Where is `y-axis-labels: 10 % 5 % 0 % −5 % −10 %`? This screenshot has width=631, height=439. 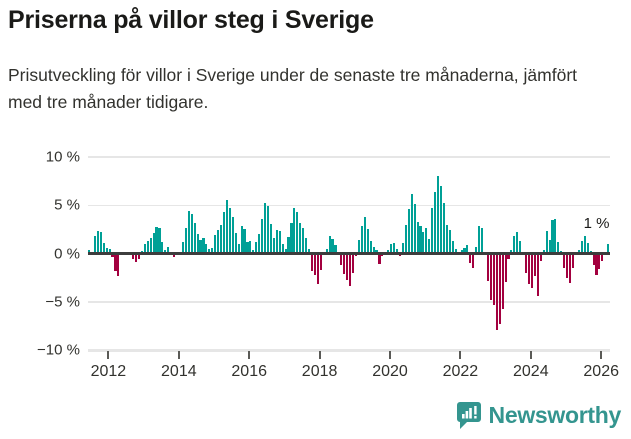
y-axis-labels: 10 % 5 % 0 % −5 % −10 % is located at coordinates (40, 254).